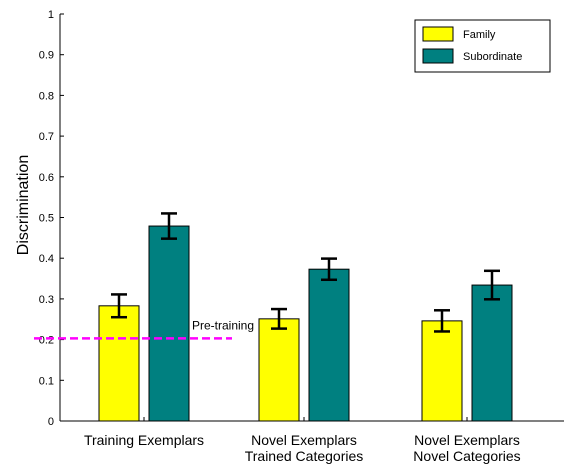 The height and width of the screenshot is (466, 577). What do you see at coordinates (51, 15) in the screenshot?
I see `y-tick-label: 1` at bounding box center [51, 15].